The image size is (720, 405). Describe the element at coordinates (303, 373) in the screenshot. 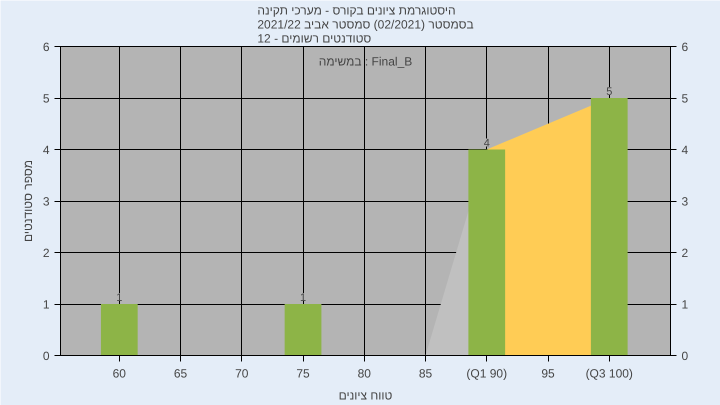

I see `x-tick-label: 75` at that location.